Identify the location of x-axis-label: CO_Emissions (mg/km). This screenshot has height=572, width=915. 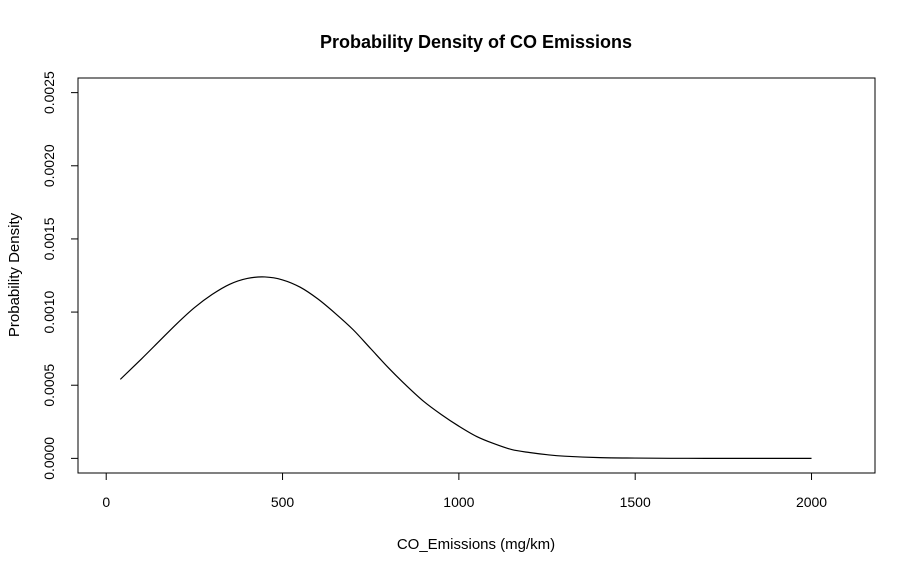
(476, 544).